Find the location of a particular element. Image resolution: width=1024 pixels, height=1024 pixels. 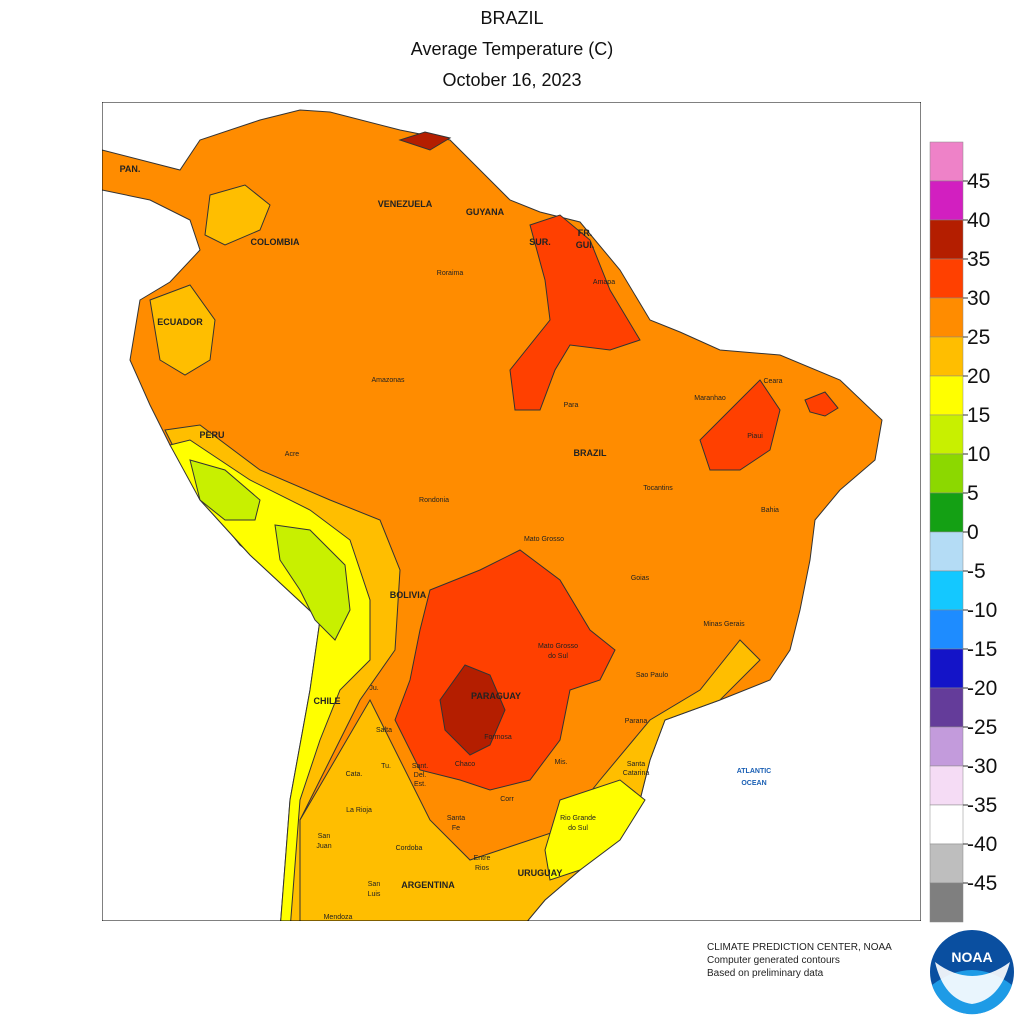

region-label: Juan is located at coordinates (323, 846).